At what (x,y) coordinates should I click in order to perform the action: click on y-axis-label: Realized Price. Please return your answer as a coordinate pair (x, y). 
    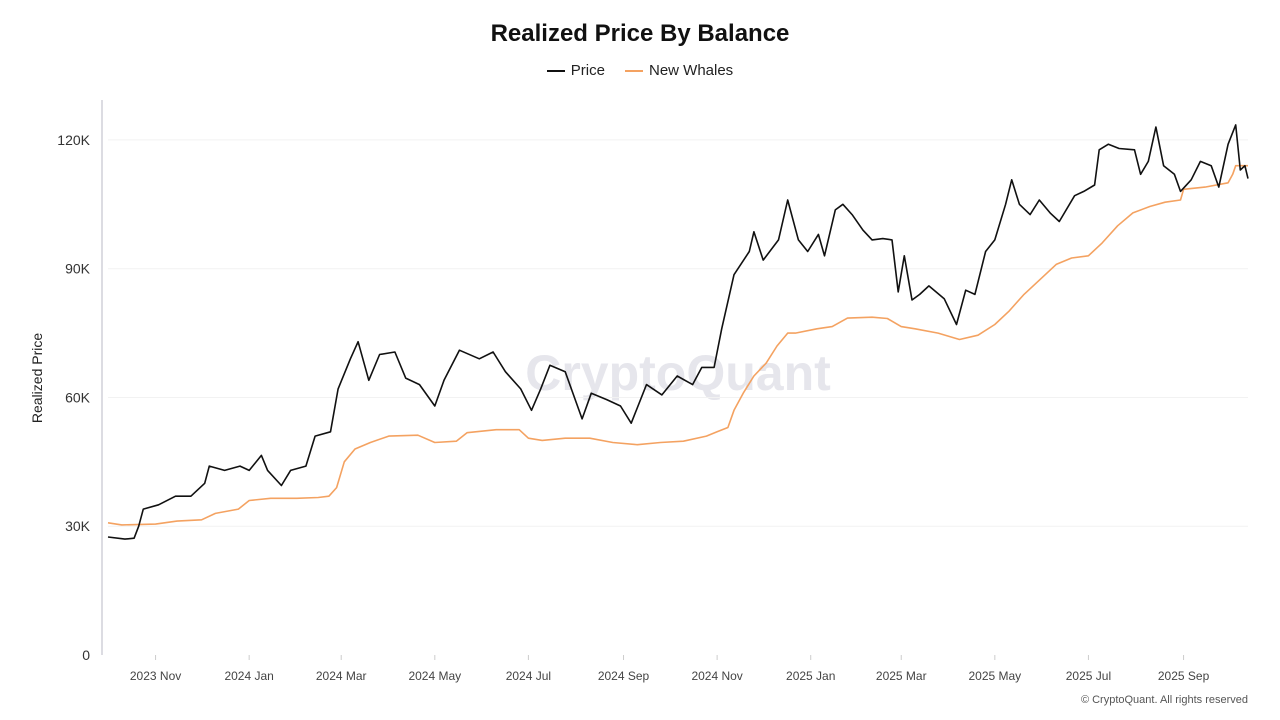
    Looking at the image, I should click on (37, 378).